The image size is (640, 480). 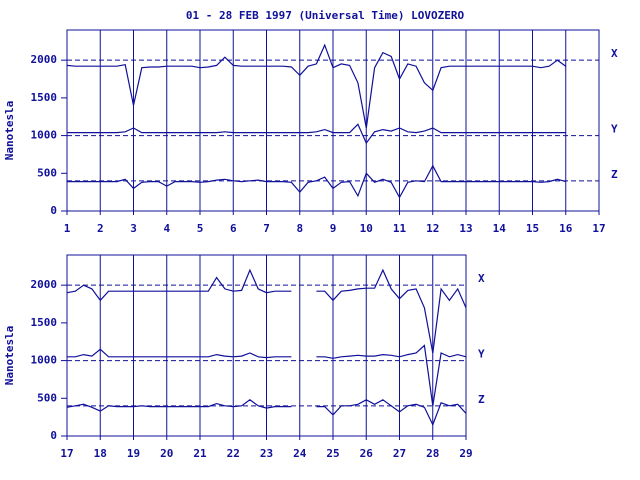 I want to click on x-tick-label: 15, so click(x=532, y=228).